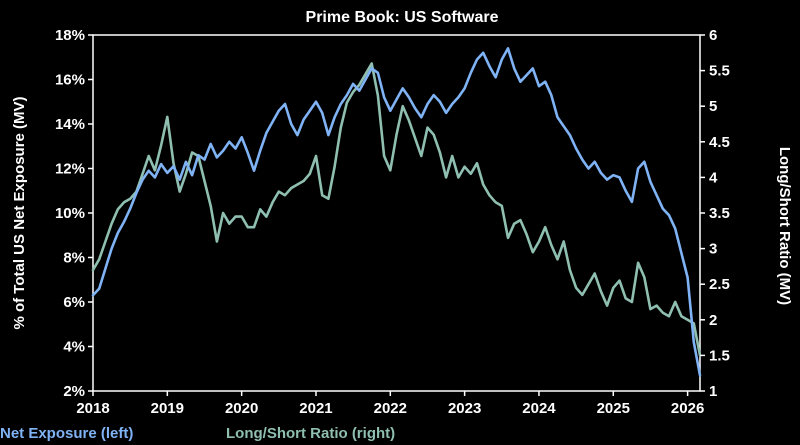  I want to click on right-tick-label: 5, so click(713, 106).